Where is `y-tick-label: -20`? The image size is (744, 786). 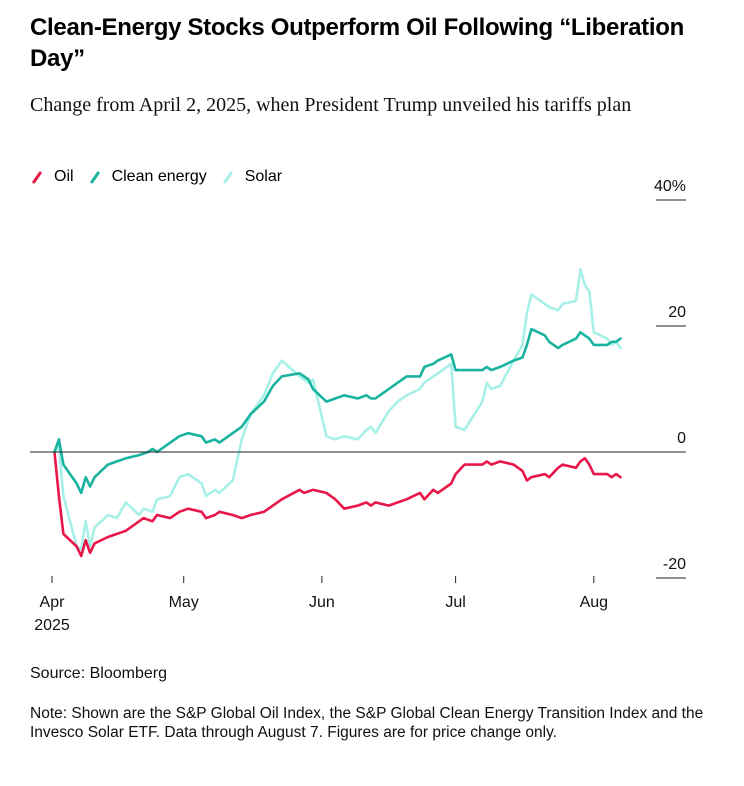 y-tick-label: -20 is located at coordinates (674, 564).